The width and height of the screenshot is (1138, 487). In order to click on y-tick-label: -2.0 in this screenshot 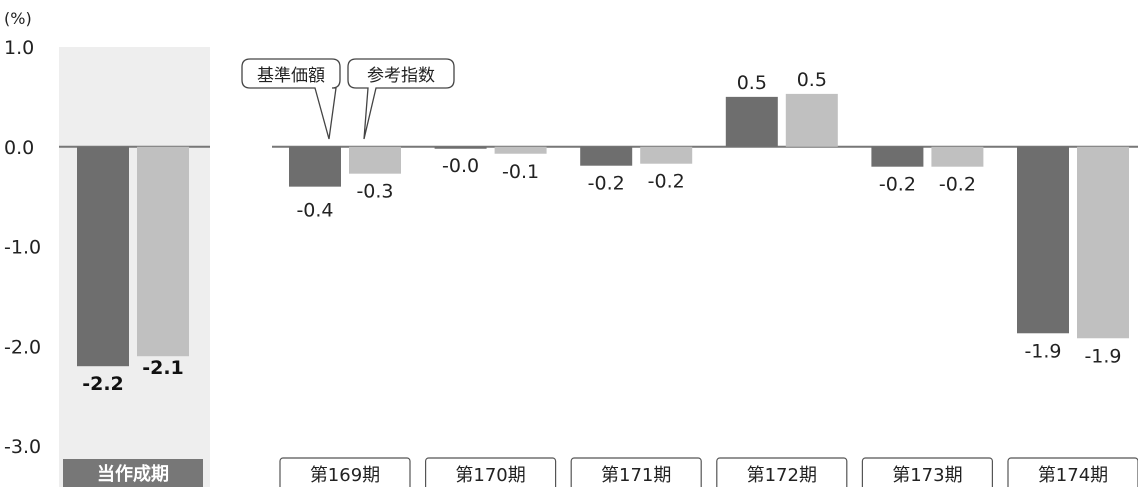, I will do `click(22, 347)`.